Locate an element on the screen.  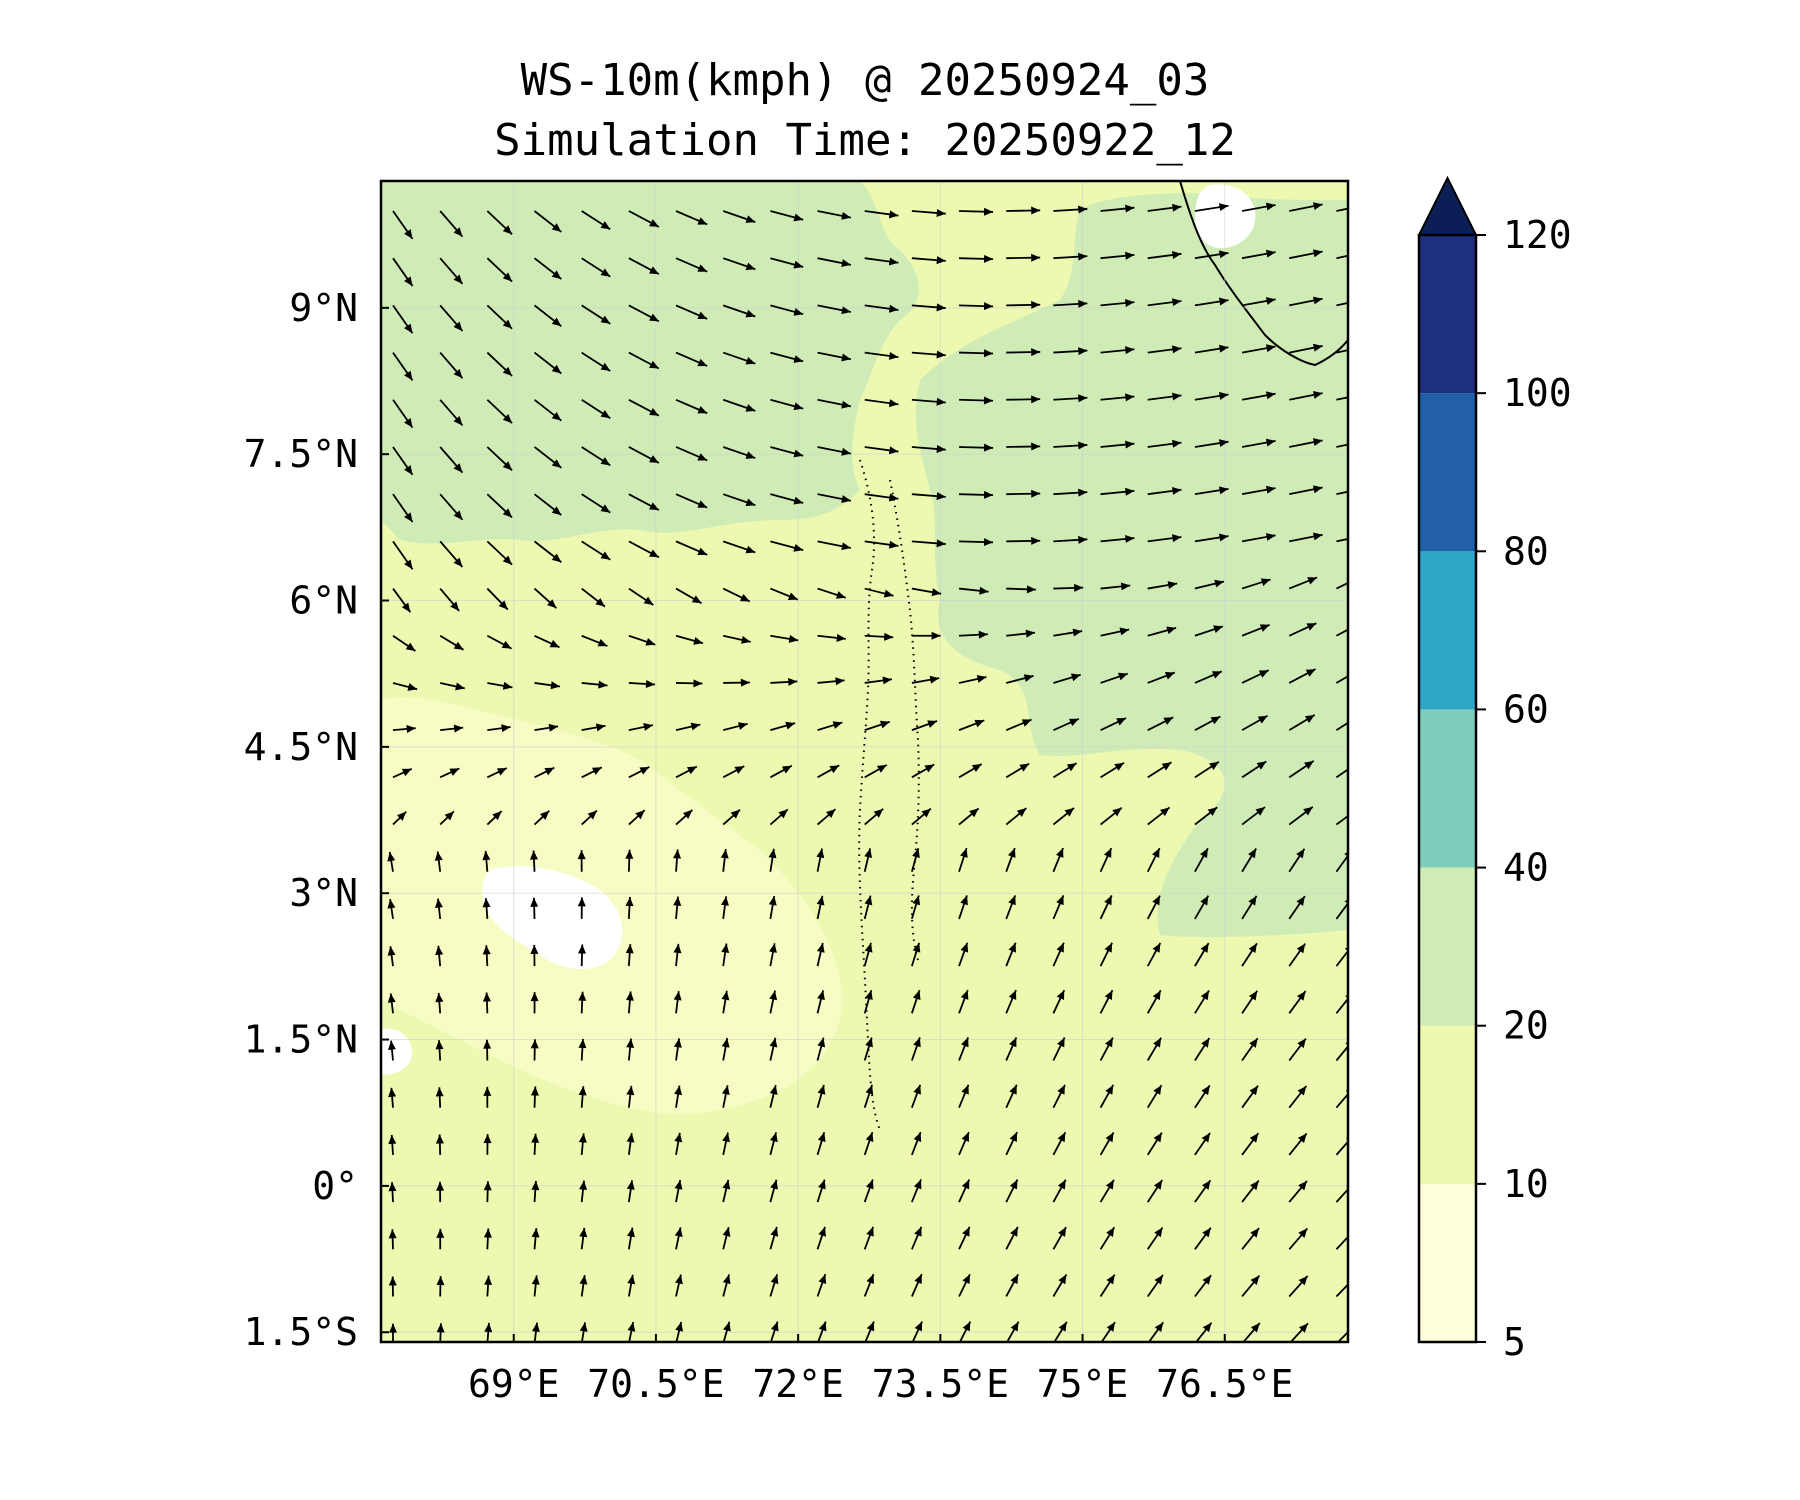
y-tick-labels: 9°N 7.5°N 6°N 4.5°N 3°N 1.5°N 0° 1.5°S is located at coordinates (316, 820).